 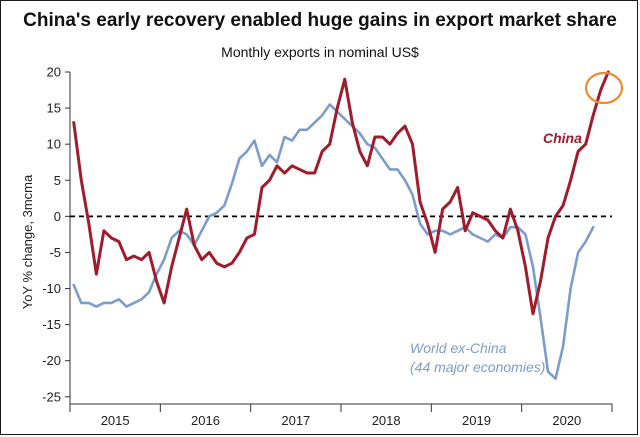 I want to click on x-tick-label: 2017, so click(x=295, y=420).